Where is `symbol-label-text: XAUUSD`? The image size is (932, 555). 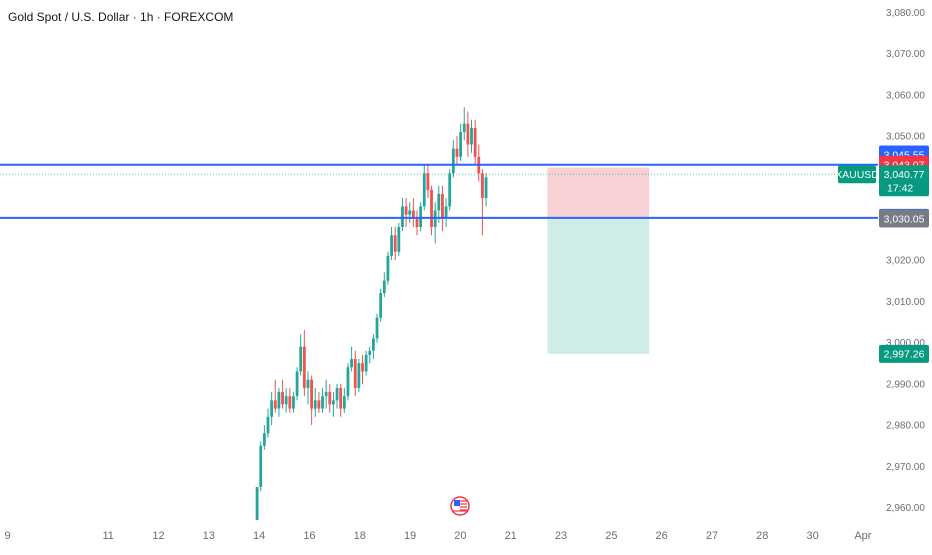 symbol-label-text: XAUUSD is located at coordinates (857, 175).